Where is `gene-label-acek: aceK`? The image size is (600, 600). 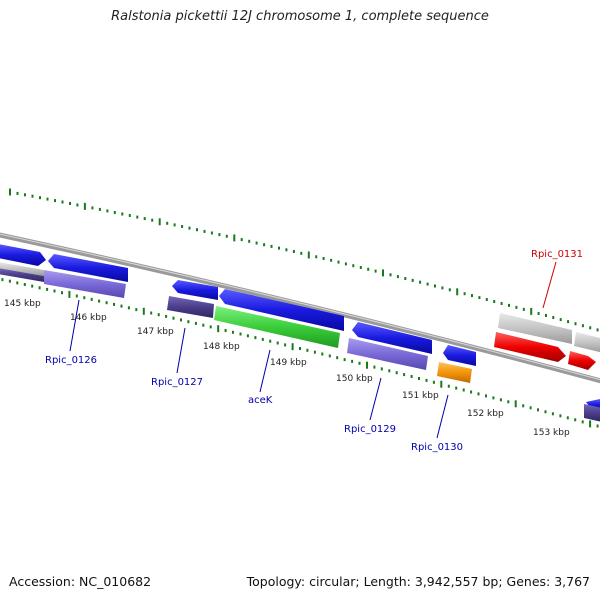
gene-label-acek: aceK is located at coordinates (260, 400).